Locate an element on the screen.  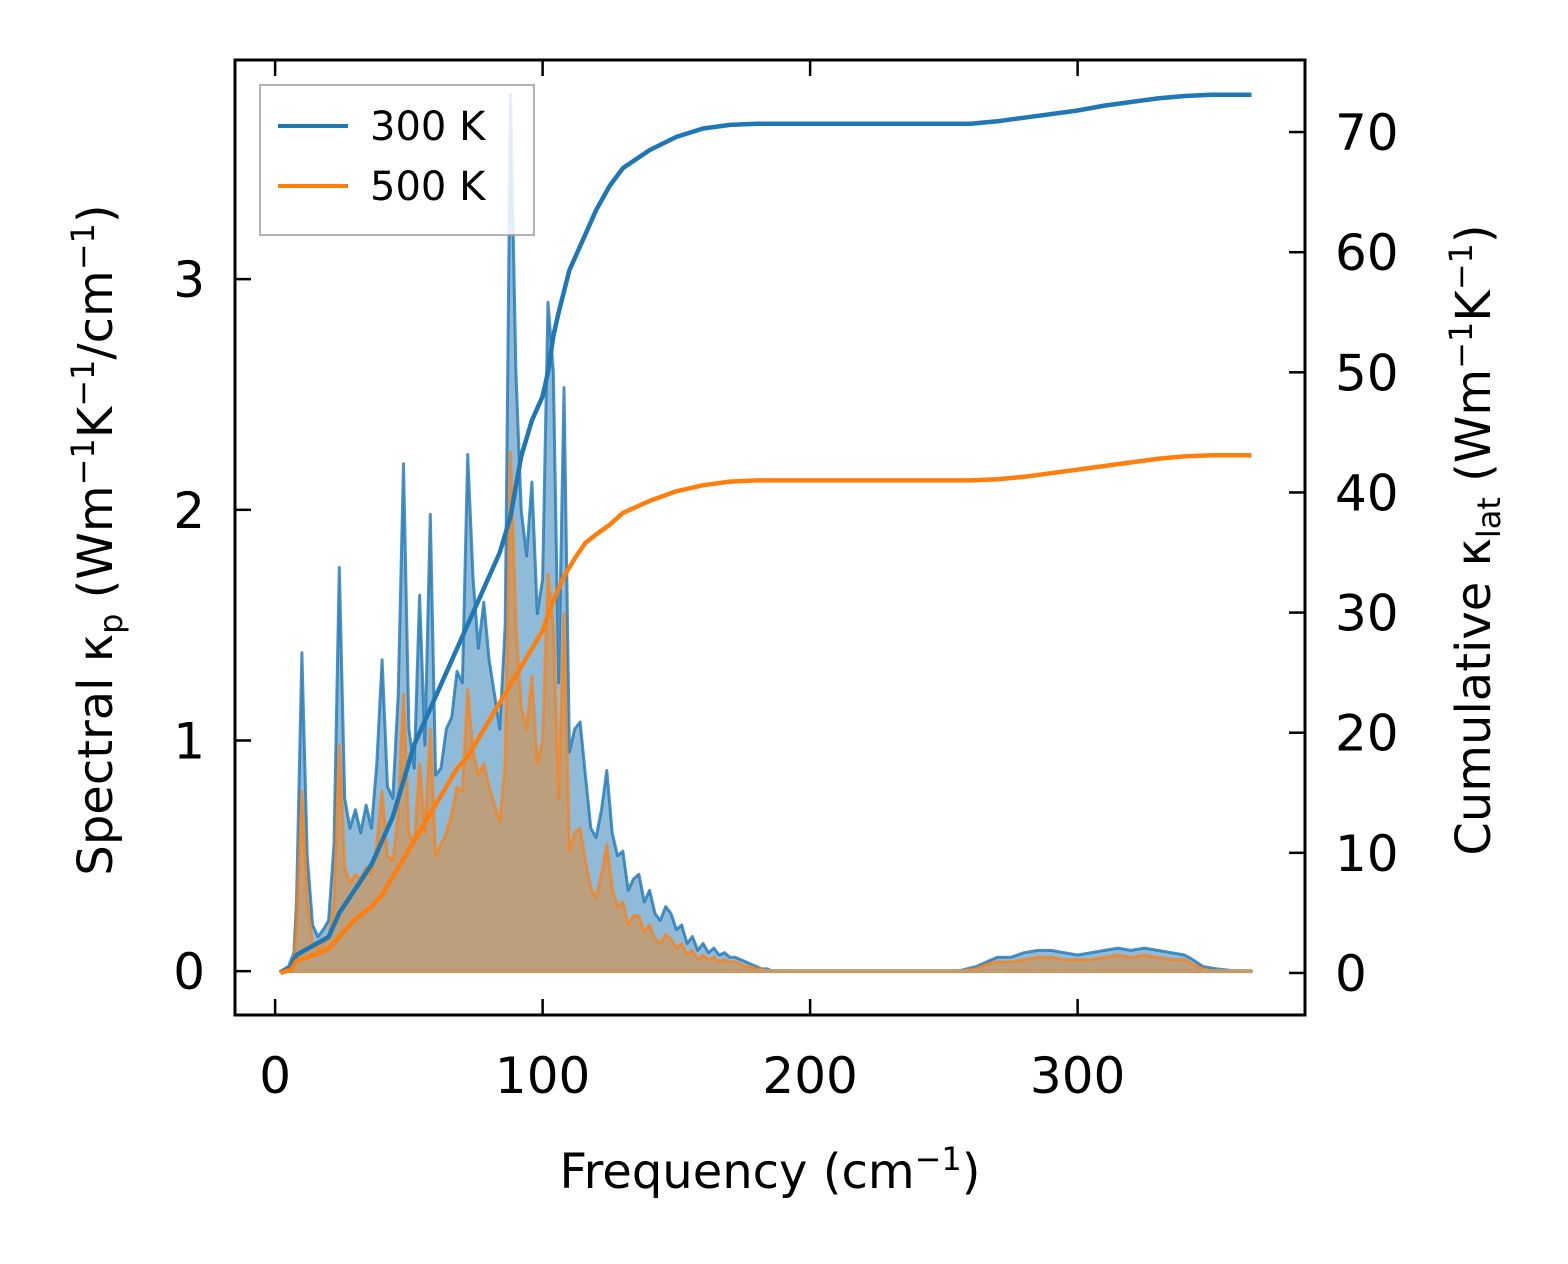
left-y-tick-label: 2 is located at coordinates (189, 511).